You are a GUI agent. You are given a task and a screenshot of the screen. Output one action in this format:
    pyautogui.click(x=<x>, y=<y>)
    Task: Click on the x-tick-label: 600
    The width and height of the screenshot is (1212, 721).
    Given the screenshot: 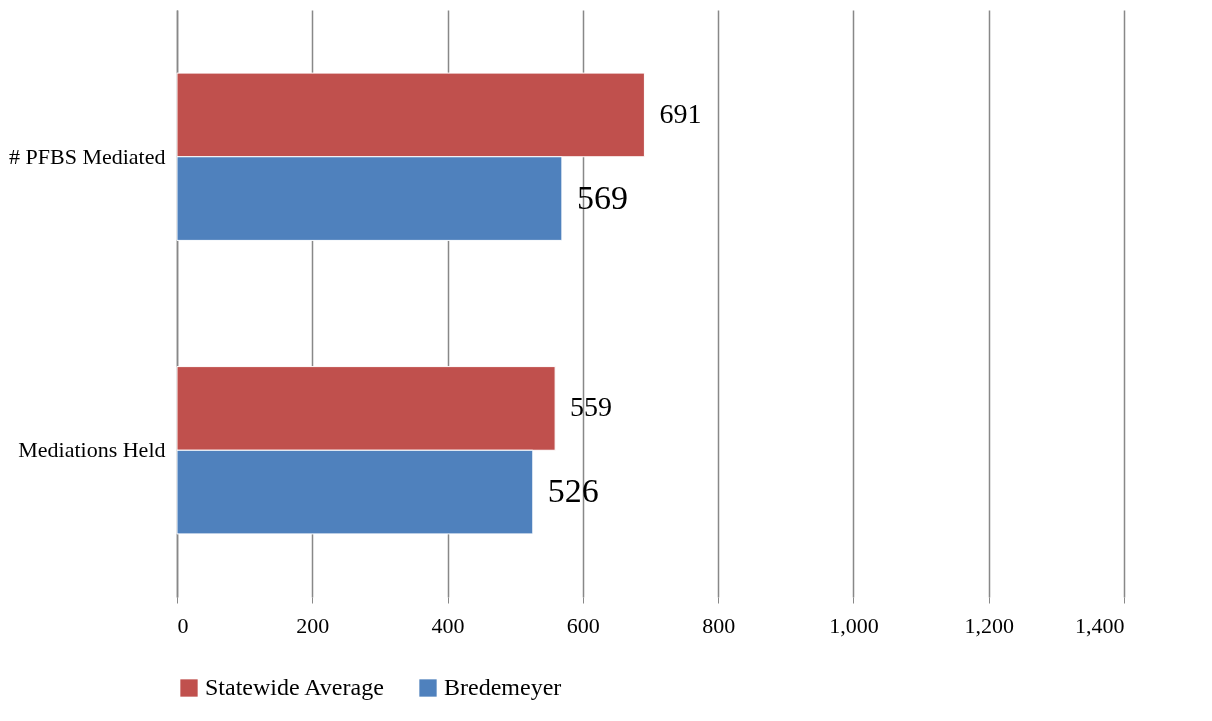 What is the action you would take?
    pyautogui.click(x=583, y=625)
    